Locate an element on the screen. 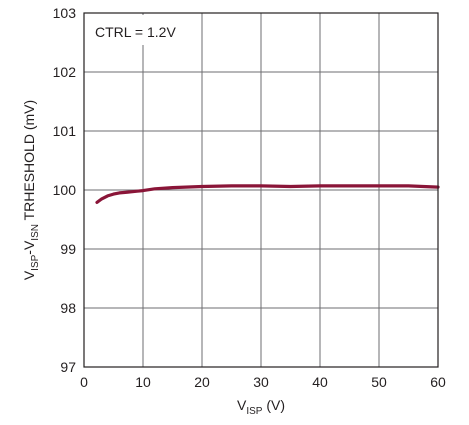 This screenshot has width=469, height=425. y-tick-label: 102 is located at coordinates (65, 72).